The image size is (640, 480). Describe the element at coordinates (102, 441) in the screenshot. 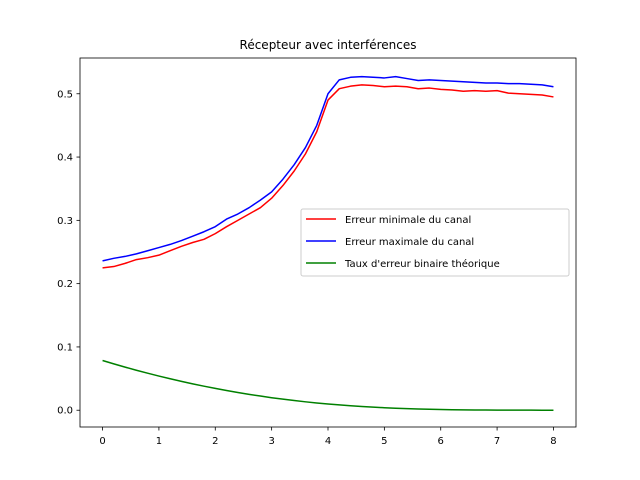

I see `x-tick-label: 0` at that location.